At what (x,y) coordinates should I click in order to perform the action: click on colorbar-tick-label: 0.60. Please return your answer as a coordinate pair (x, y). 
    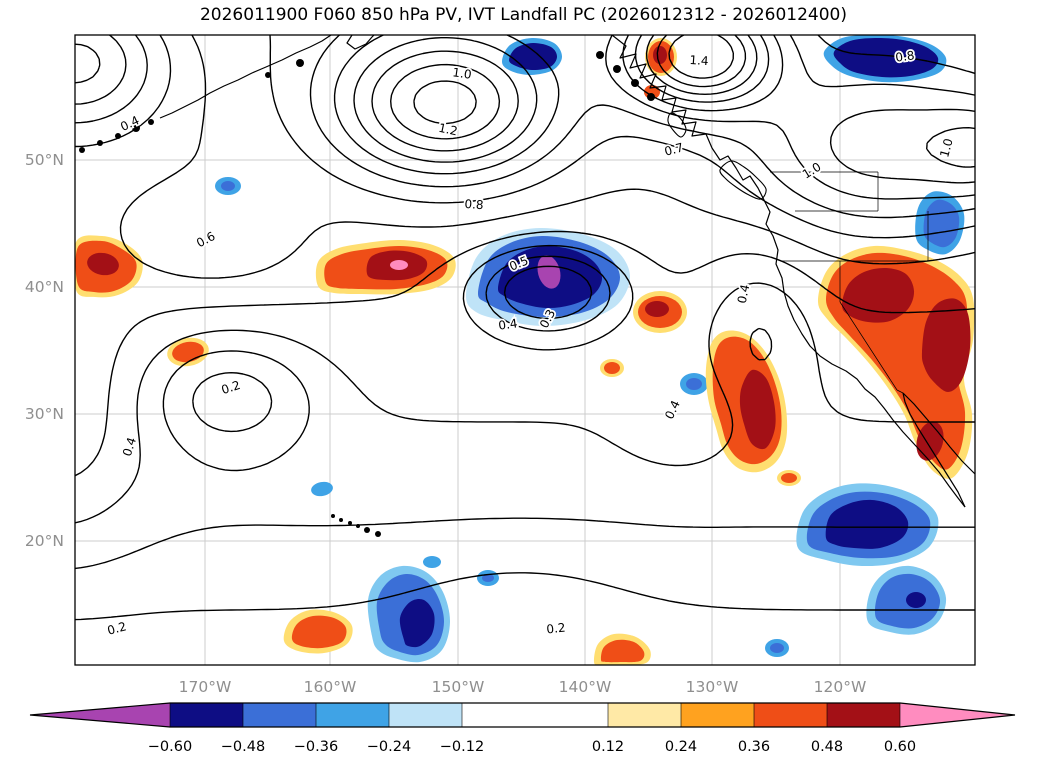
    Looking at the image, I should click on (900, 747).